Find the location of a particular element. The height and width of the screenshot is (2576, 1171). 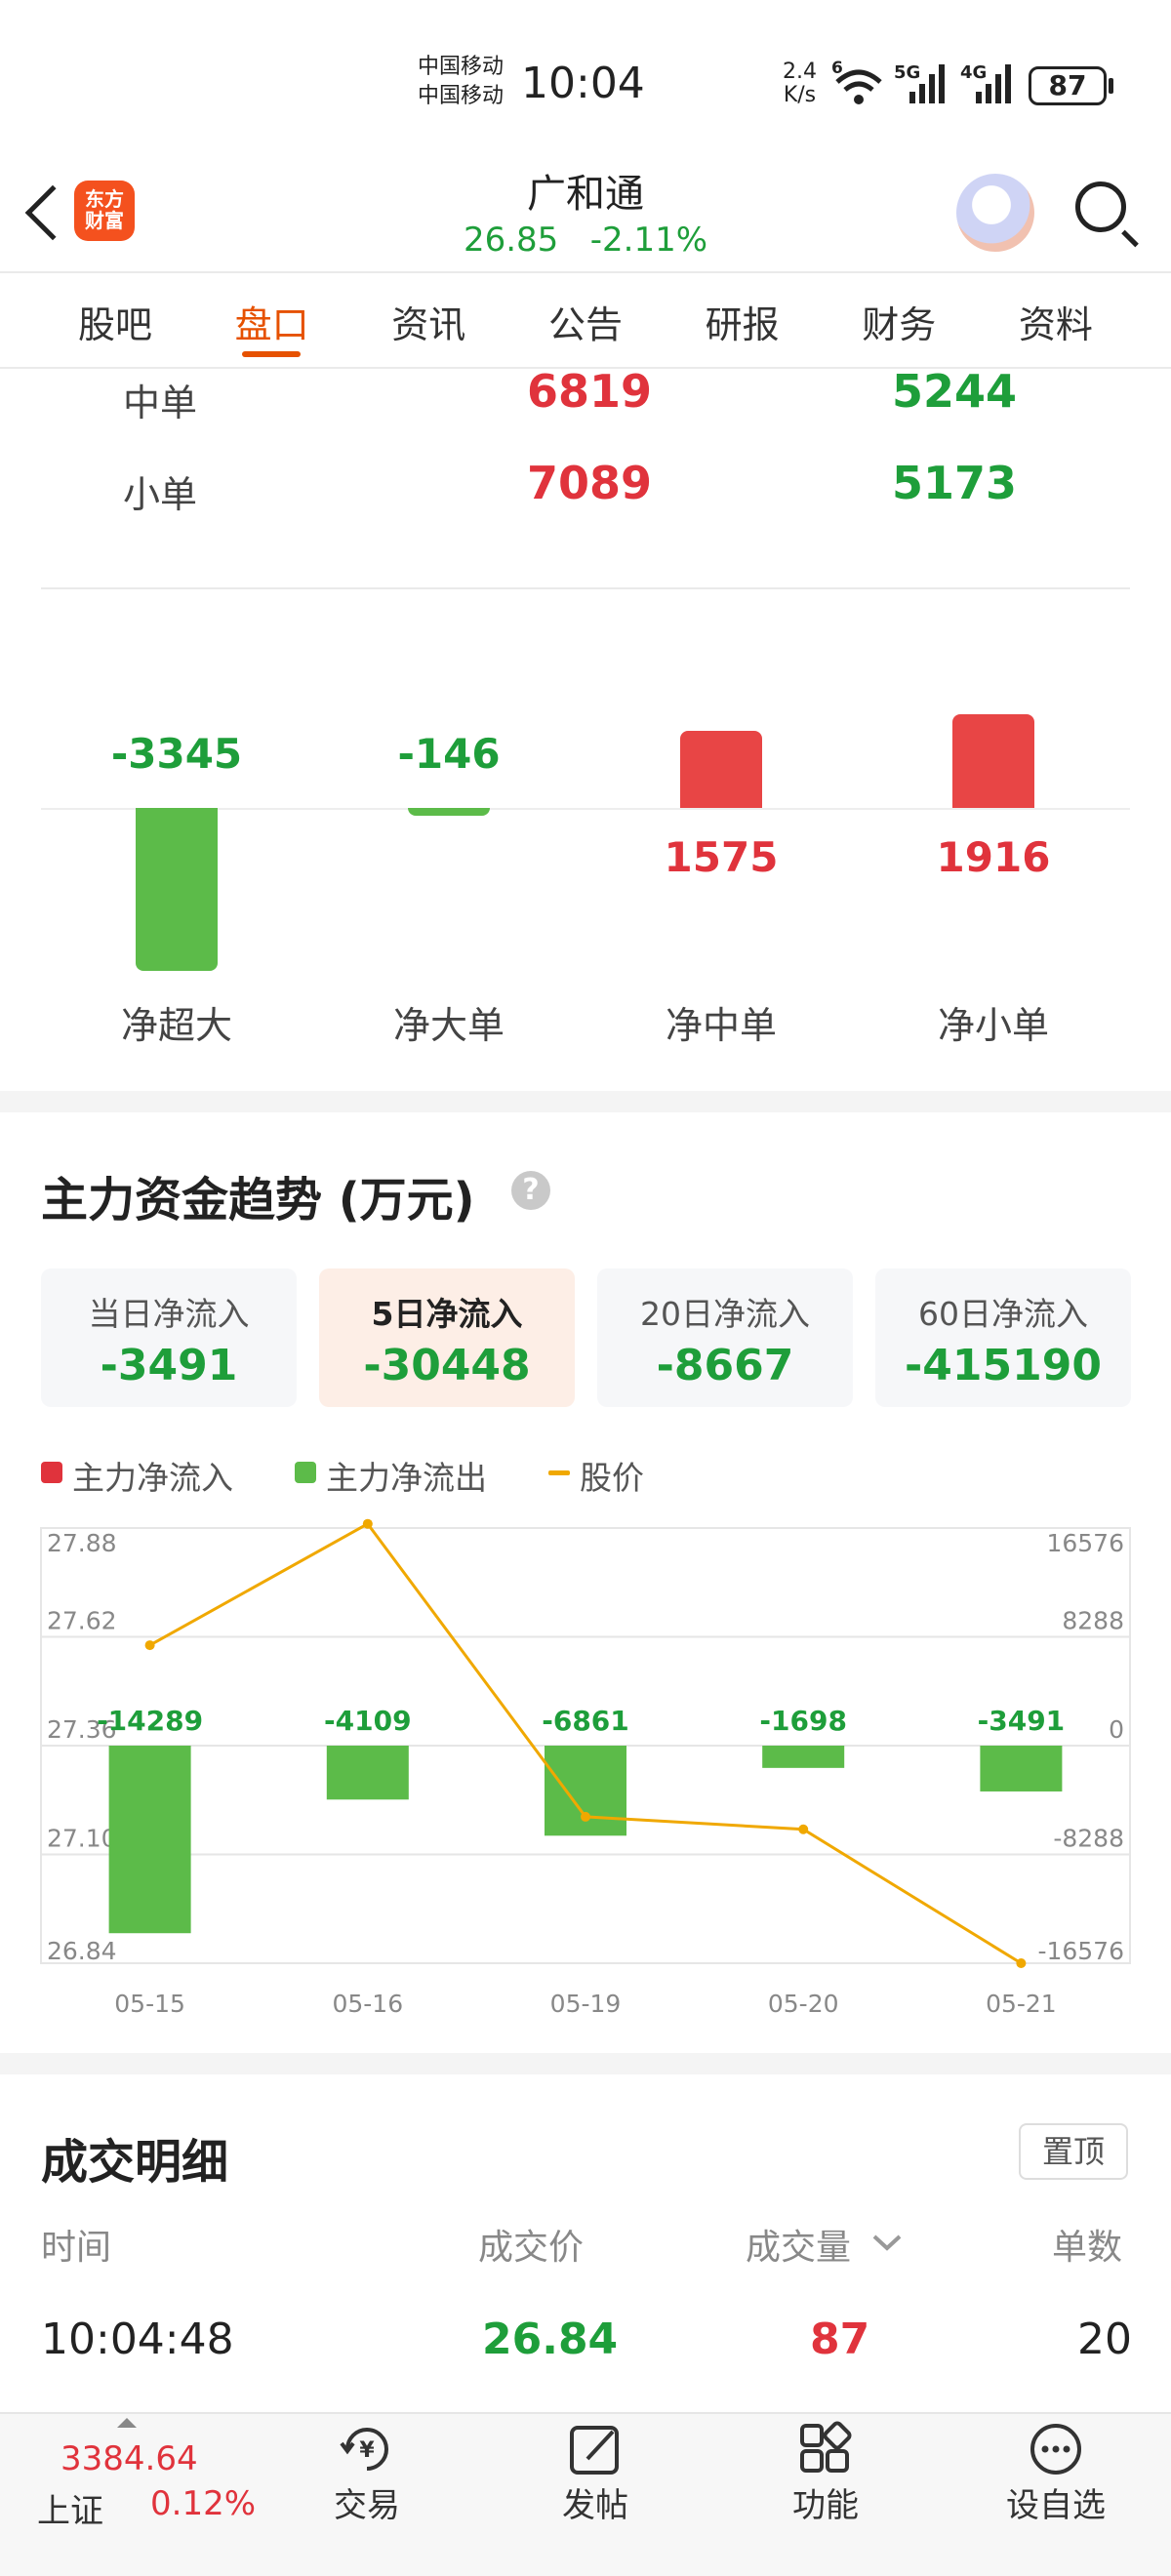

nav-post: 发帖 is located at coordinates (595, 2473).